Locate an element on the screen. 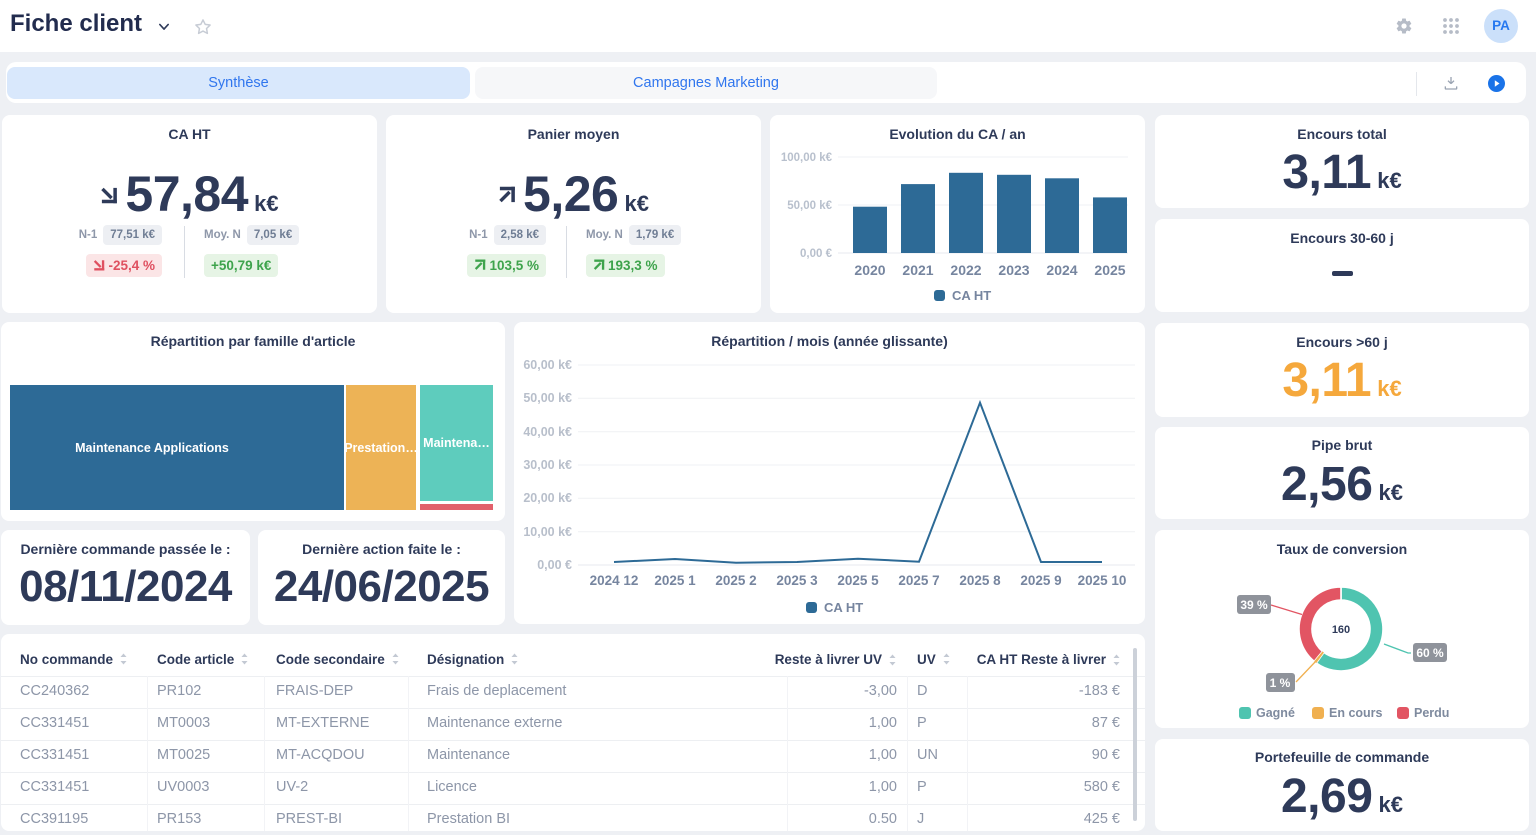 The width and height of the screenshot is (1536, 835). svg-text: 2025 3 is located at coordinates (797, 580).